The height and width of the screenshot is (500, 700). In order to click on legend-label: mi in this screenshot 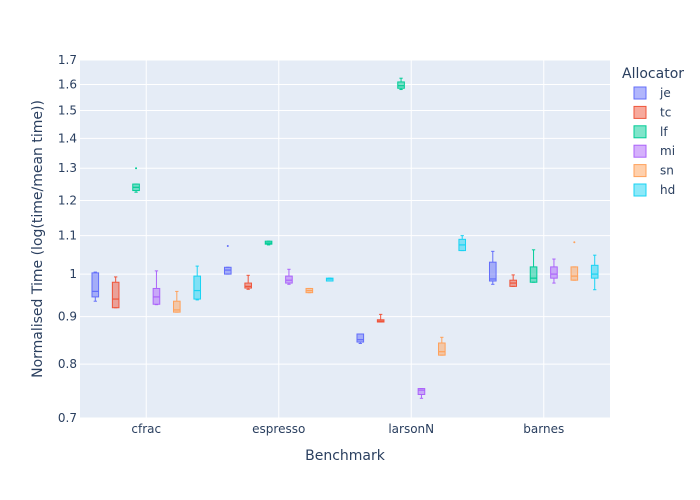, I will do `click(667, 151)`.